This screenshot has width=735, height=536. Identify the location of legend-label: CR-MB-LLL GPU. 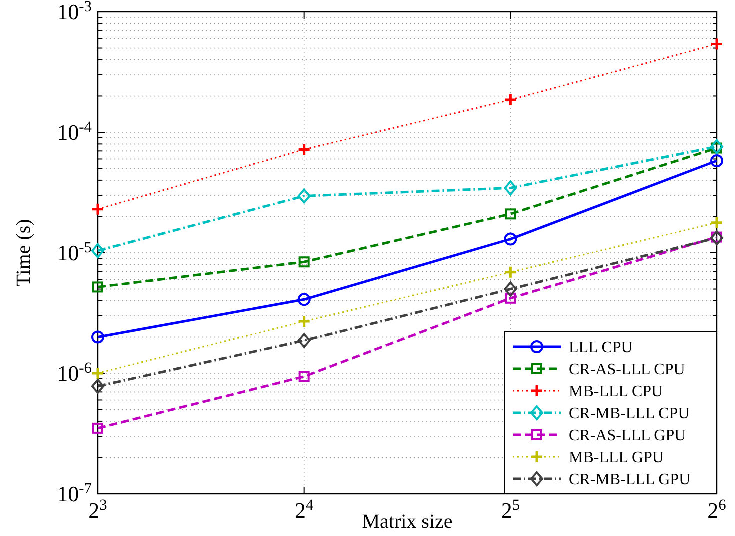
(630, 480).